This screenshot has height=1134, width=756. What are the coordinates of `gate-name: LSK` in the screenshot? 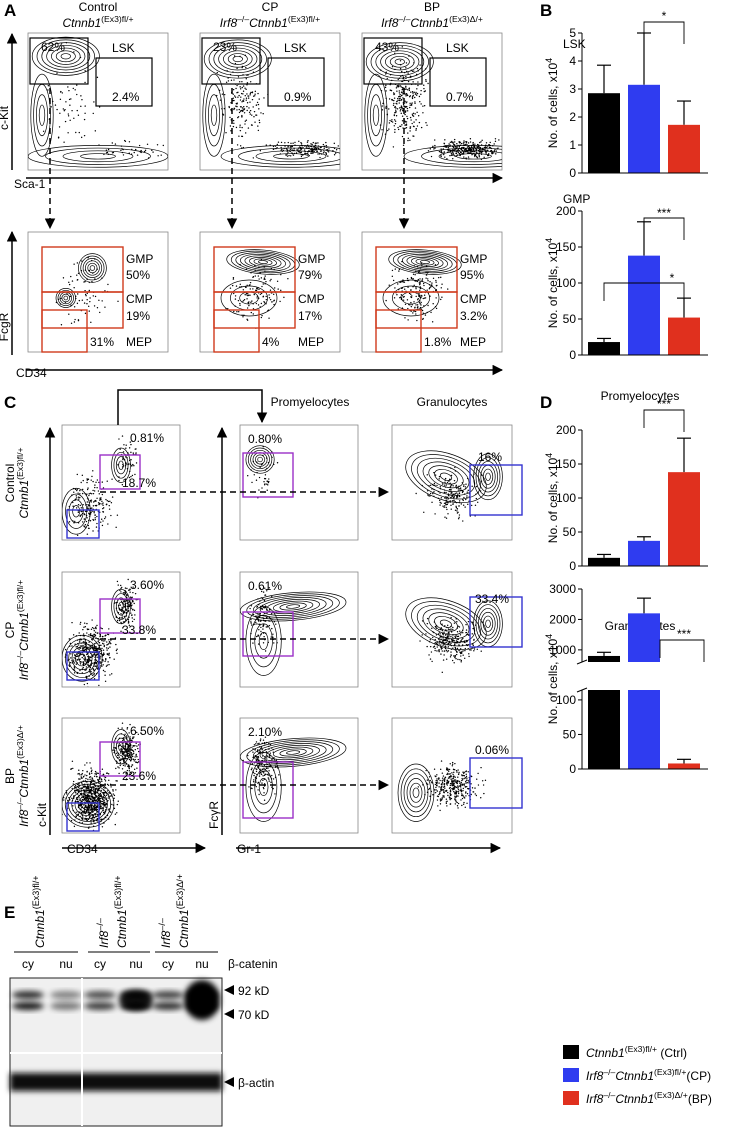 It's located at (295, 48).